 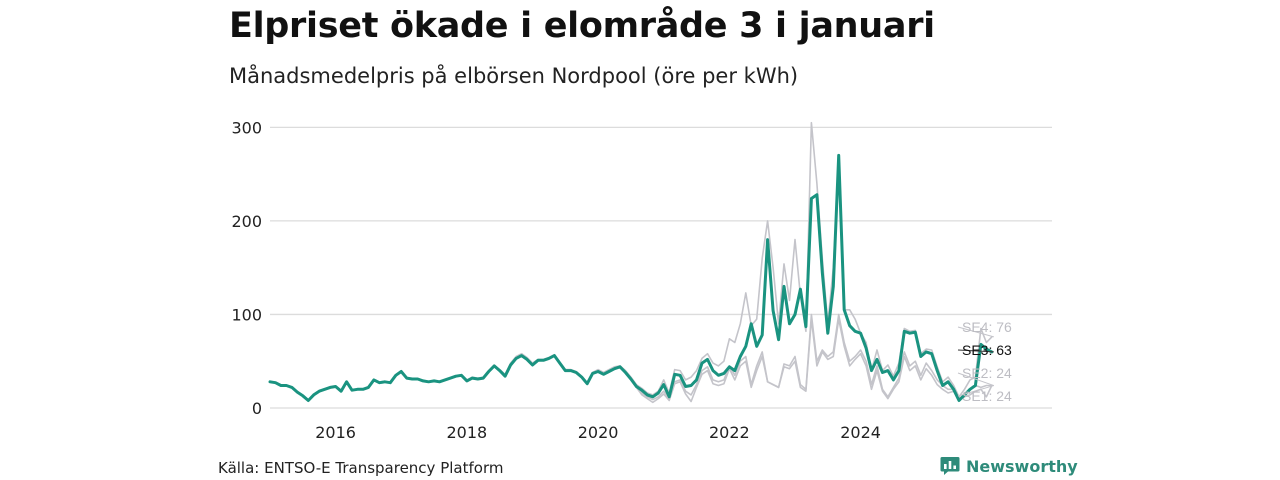 I want to click on series-label-se3: SE3: 63, so click(x=987, y=350).